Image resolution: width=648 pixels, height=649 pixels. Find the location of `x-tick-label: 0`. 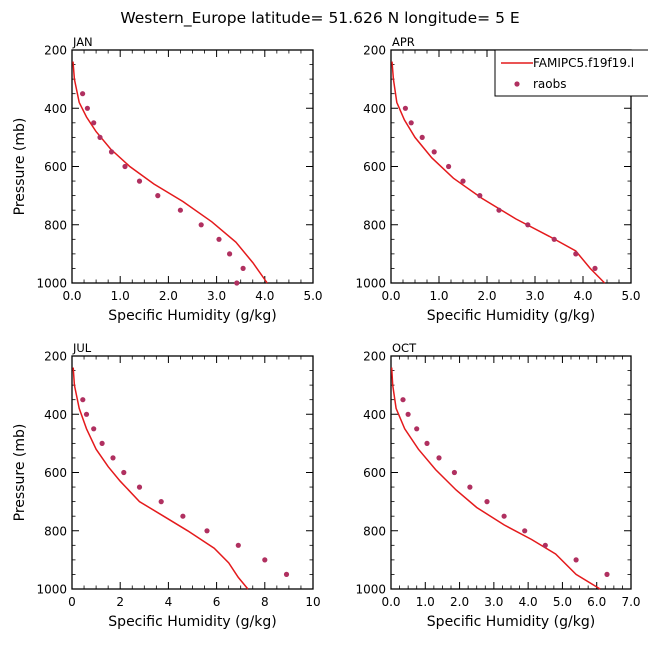

x-tick-label: 0 is located at coordinates (72, 602).